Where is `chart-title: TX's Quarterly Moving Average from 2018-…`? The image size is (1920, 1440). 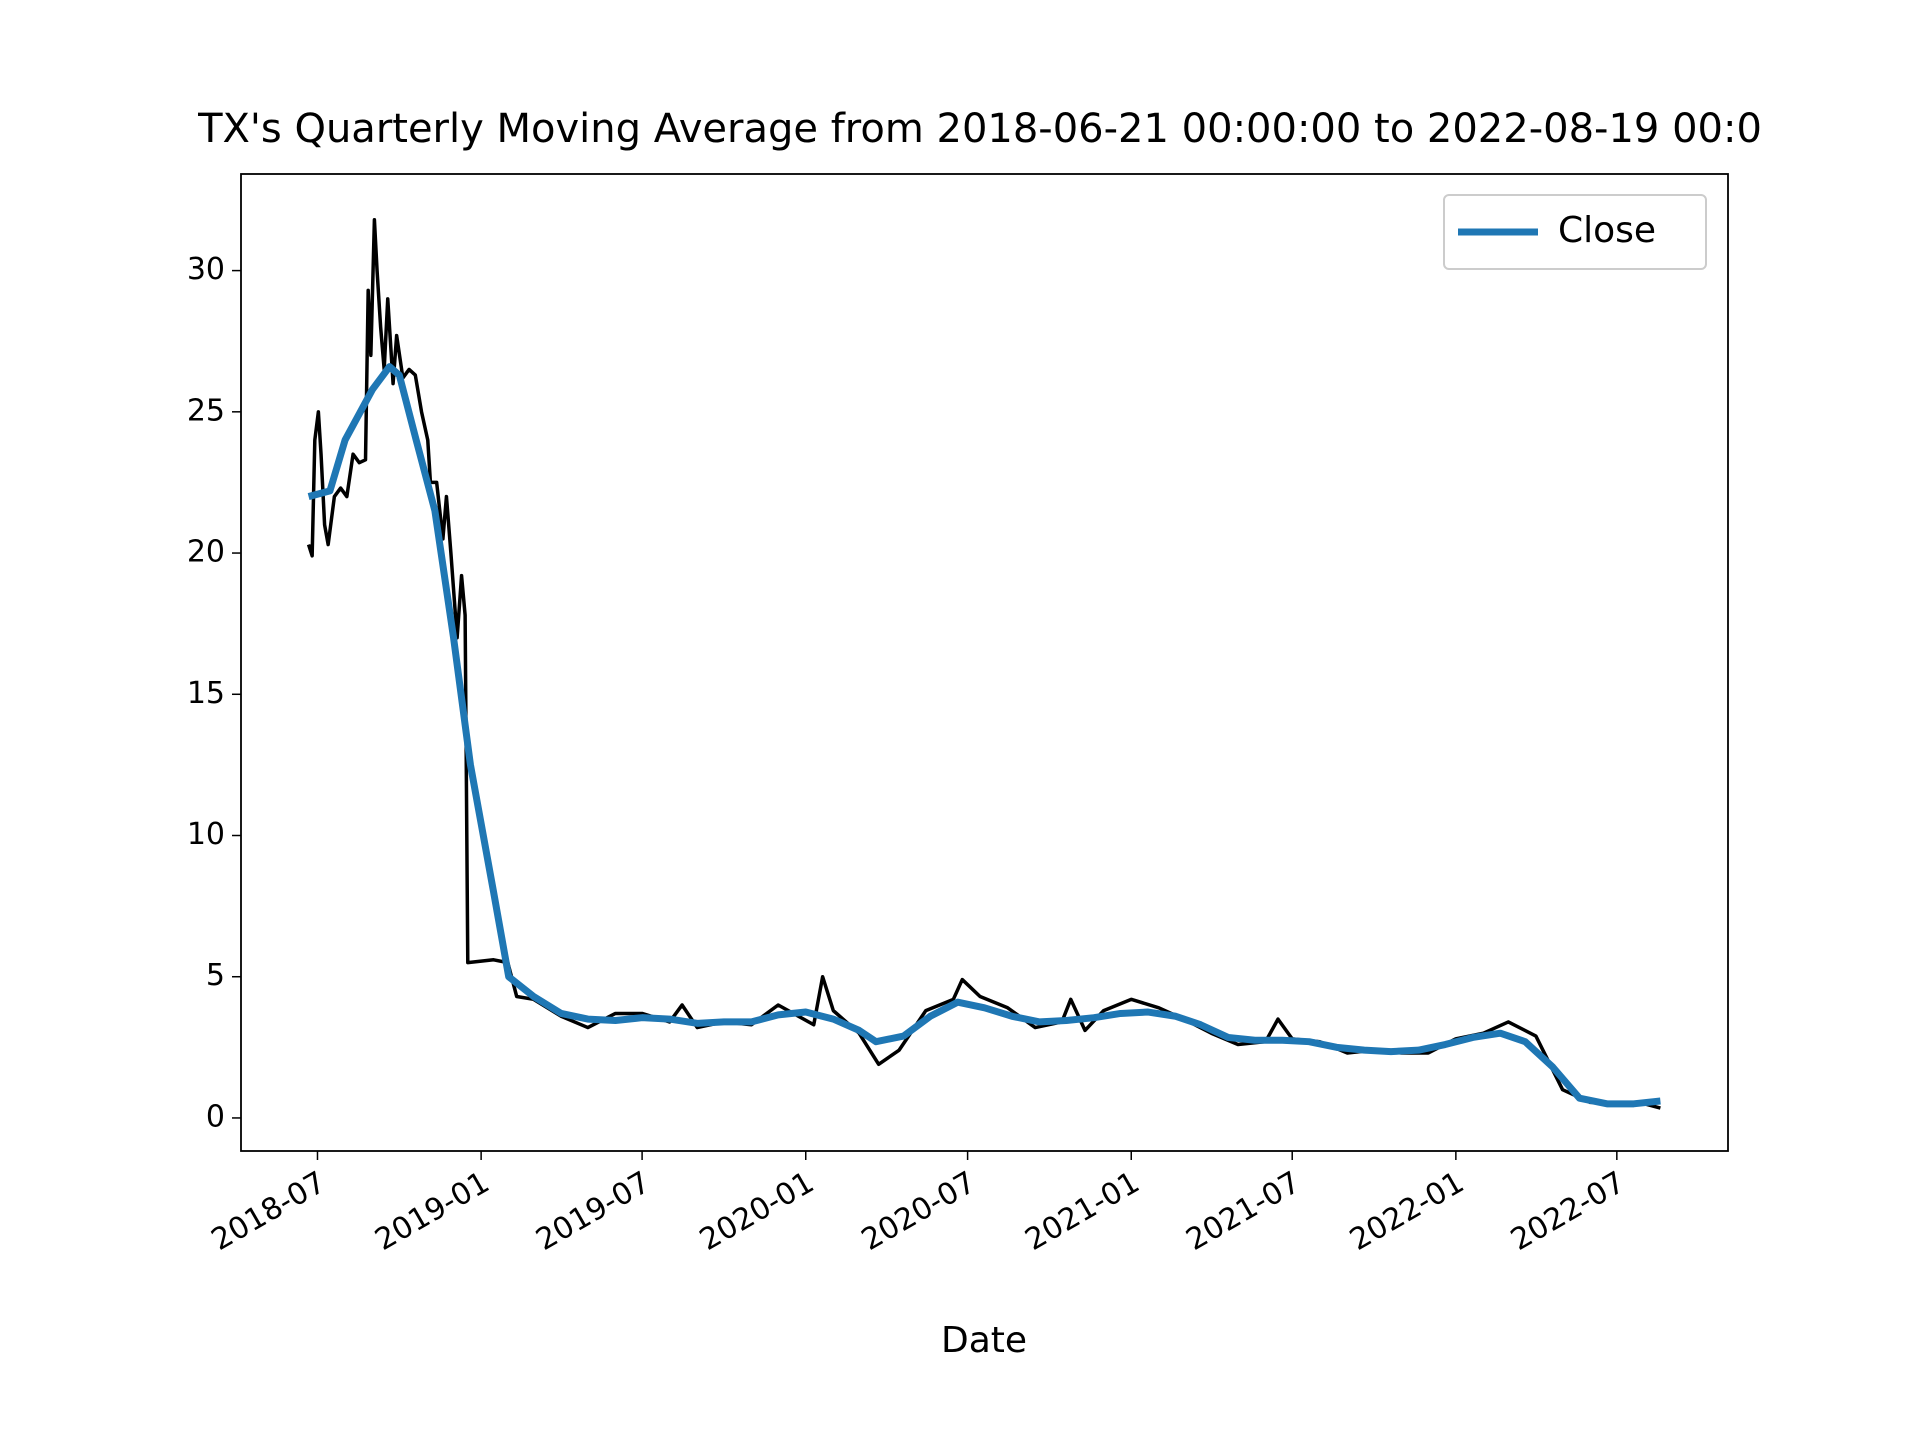
chart-title: TX's Quarterly Moving Average from 2018-… is located at coordinates (979, 129).